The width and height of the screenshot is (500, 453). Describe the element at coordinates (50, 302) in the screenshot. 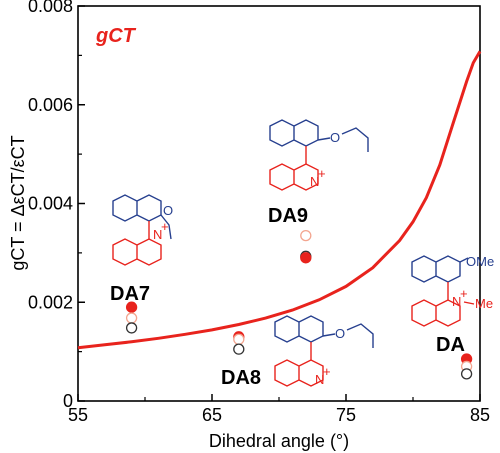

I see `y-tick-label: 0.002` at that location.